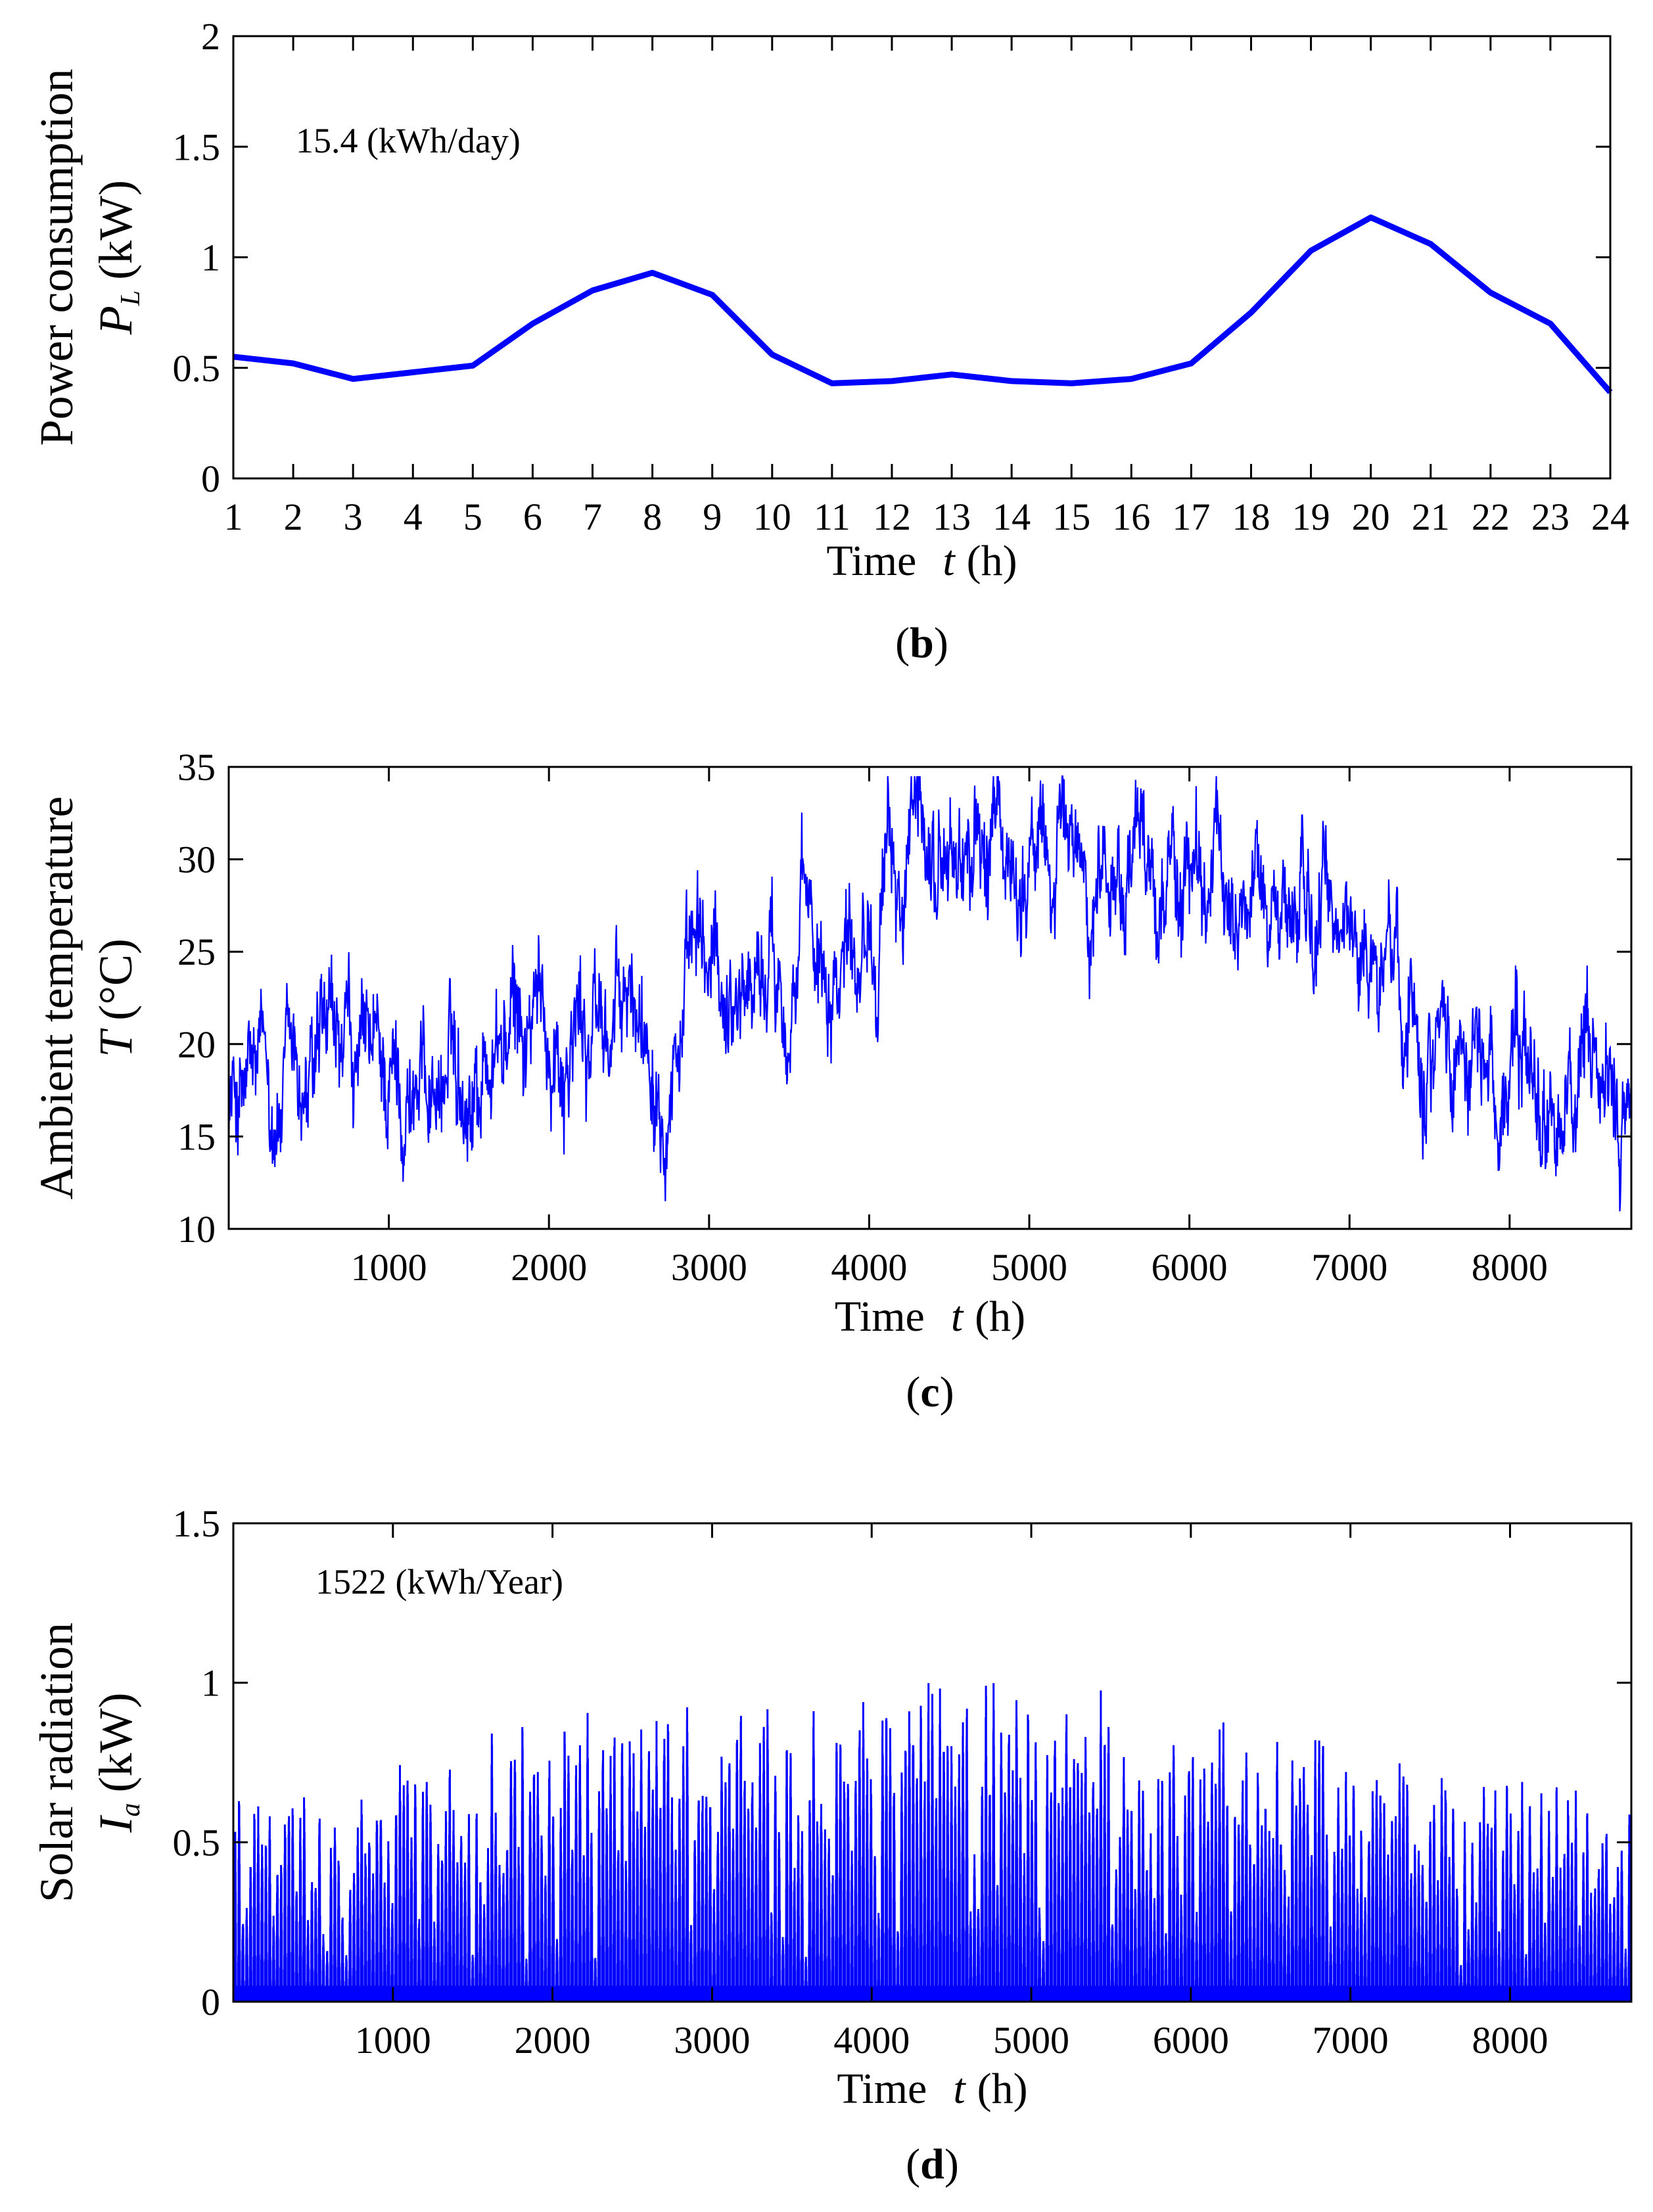  What do you see at coordinates (353, 516) in the screenshot?
I see `x-tick-label: 3` at bounding box center [353, 516].